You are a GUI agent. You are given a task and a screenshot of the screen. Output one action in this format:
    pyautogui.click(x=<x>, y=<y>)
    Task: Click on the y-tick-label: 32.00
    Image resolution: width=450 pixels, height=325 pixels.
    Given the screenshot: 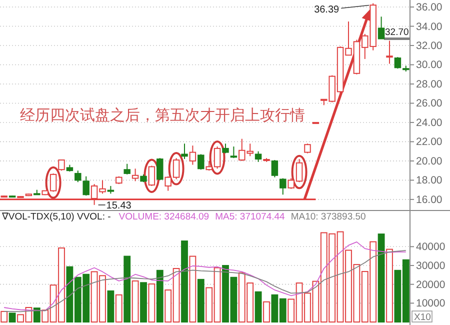 What is the action you would take?
    pyautogui.click(x=429, y=46)
    